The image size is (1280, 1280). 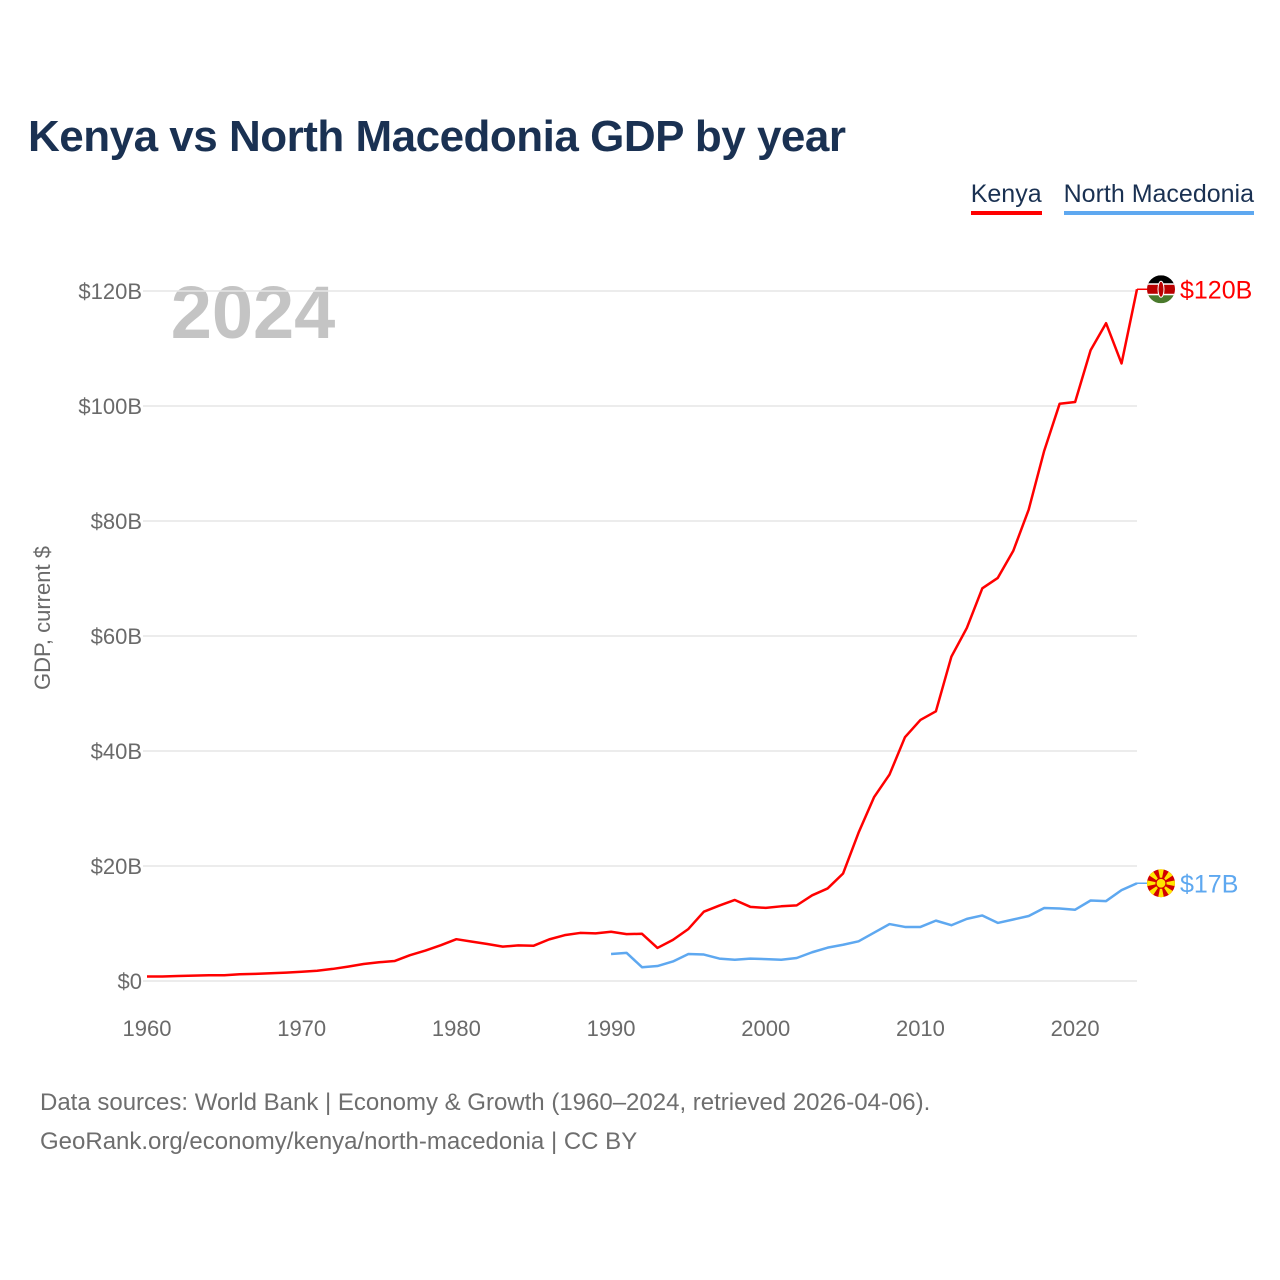 What do you see at coordinates (110, 291) in the screenshot?
I see `y-tick-label: $120B` at bounding box center [110, 291].